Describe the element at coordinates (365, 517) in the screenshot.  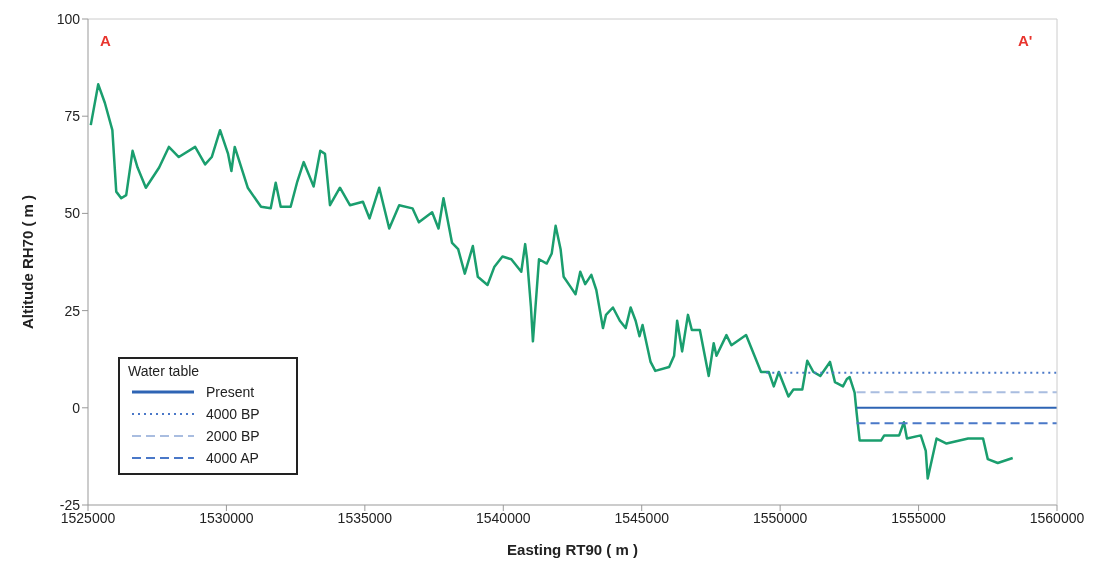
I see `x-tick-label: 1535000` at that location.